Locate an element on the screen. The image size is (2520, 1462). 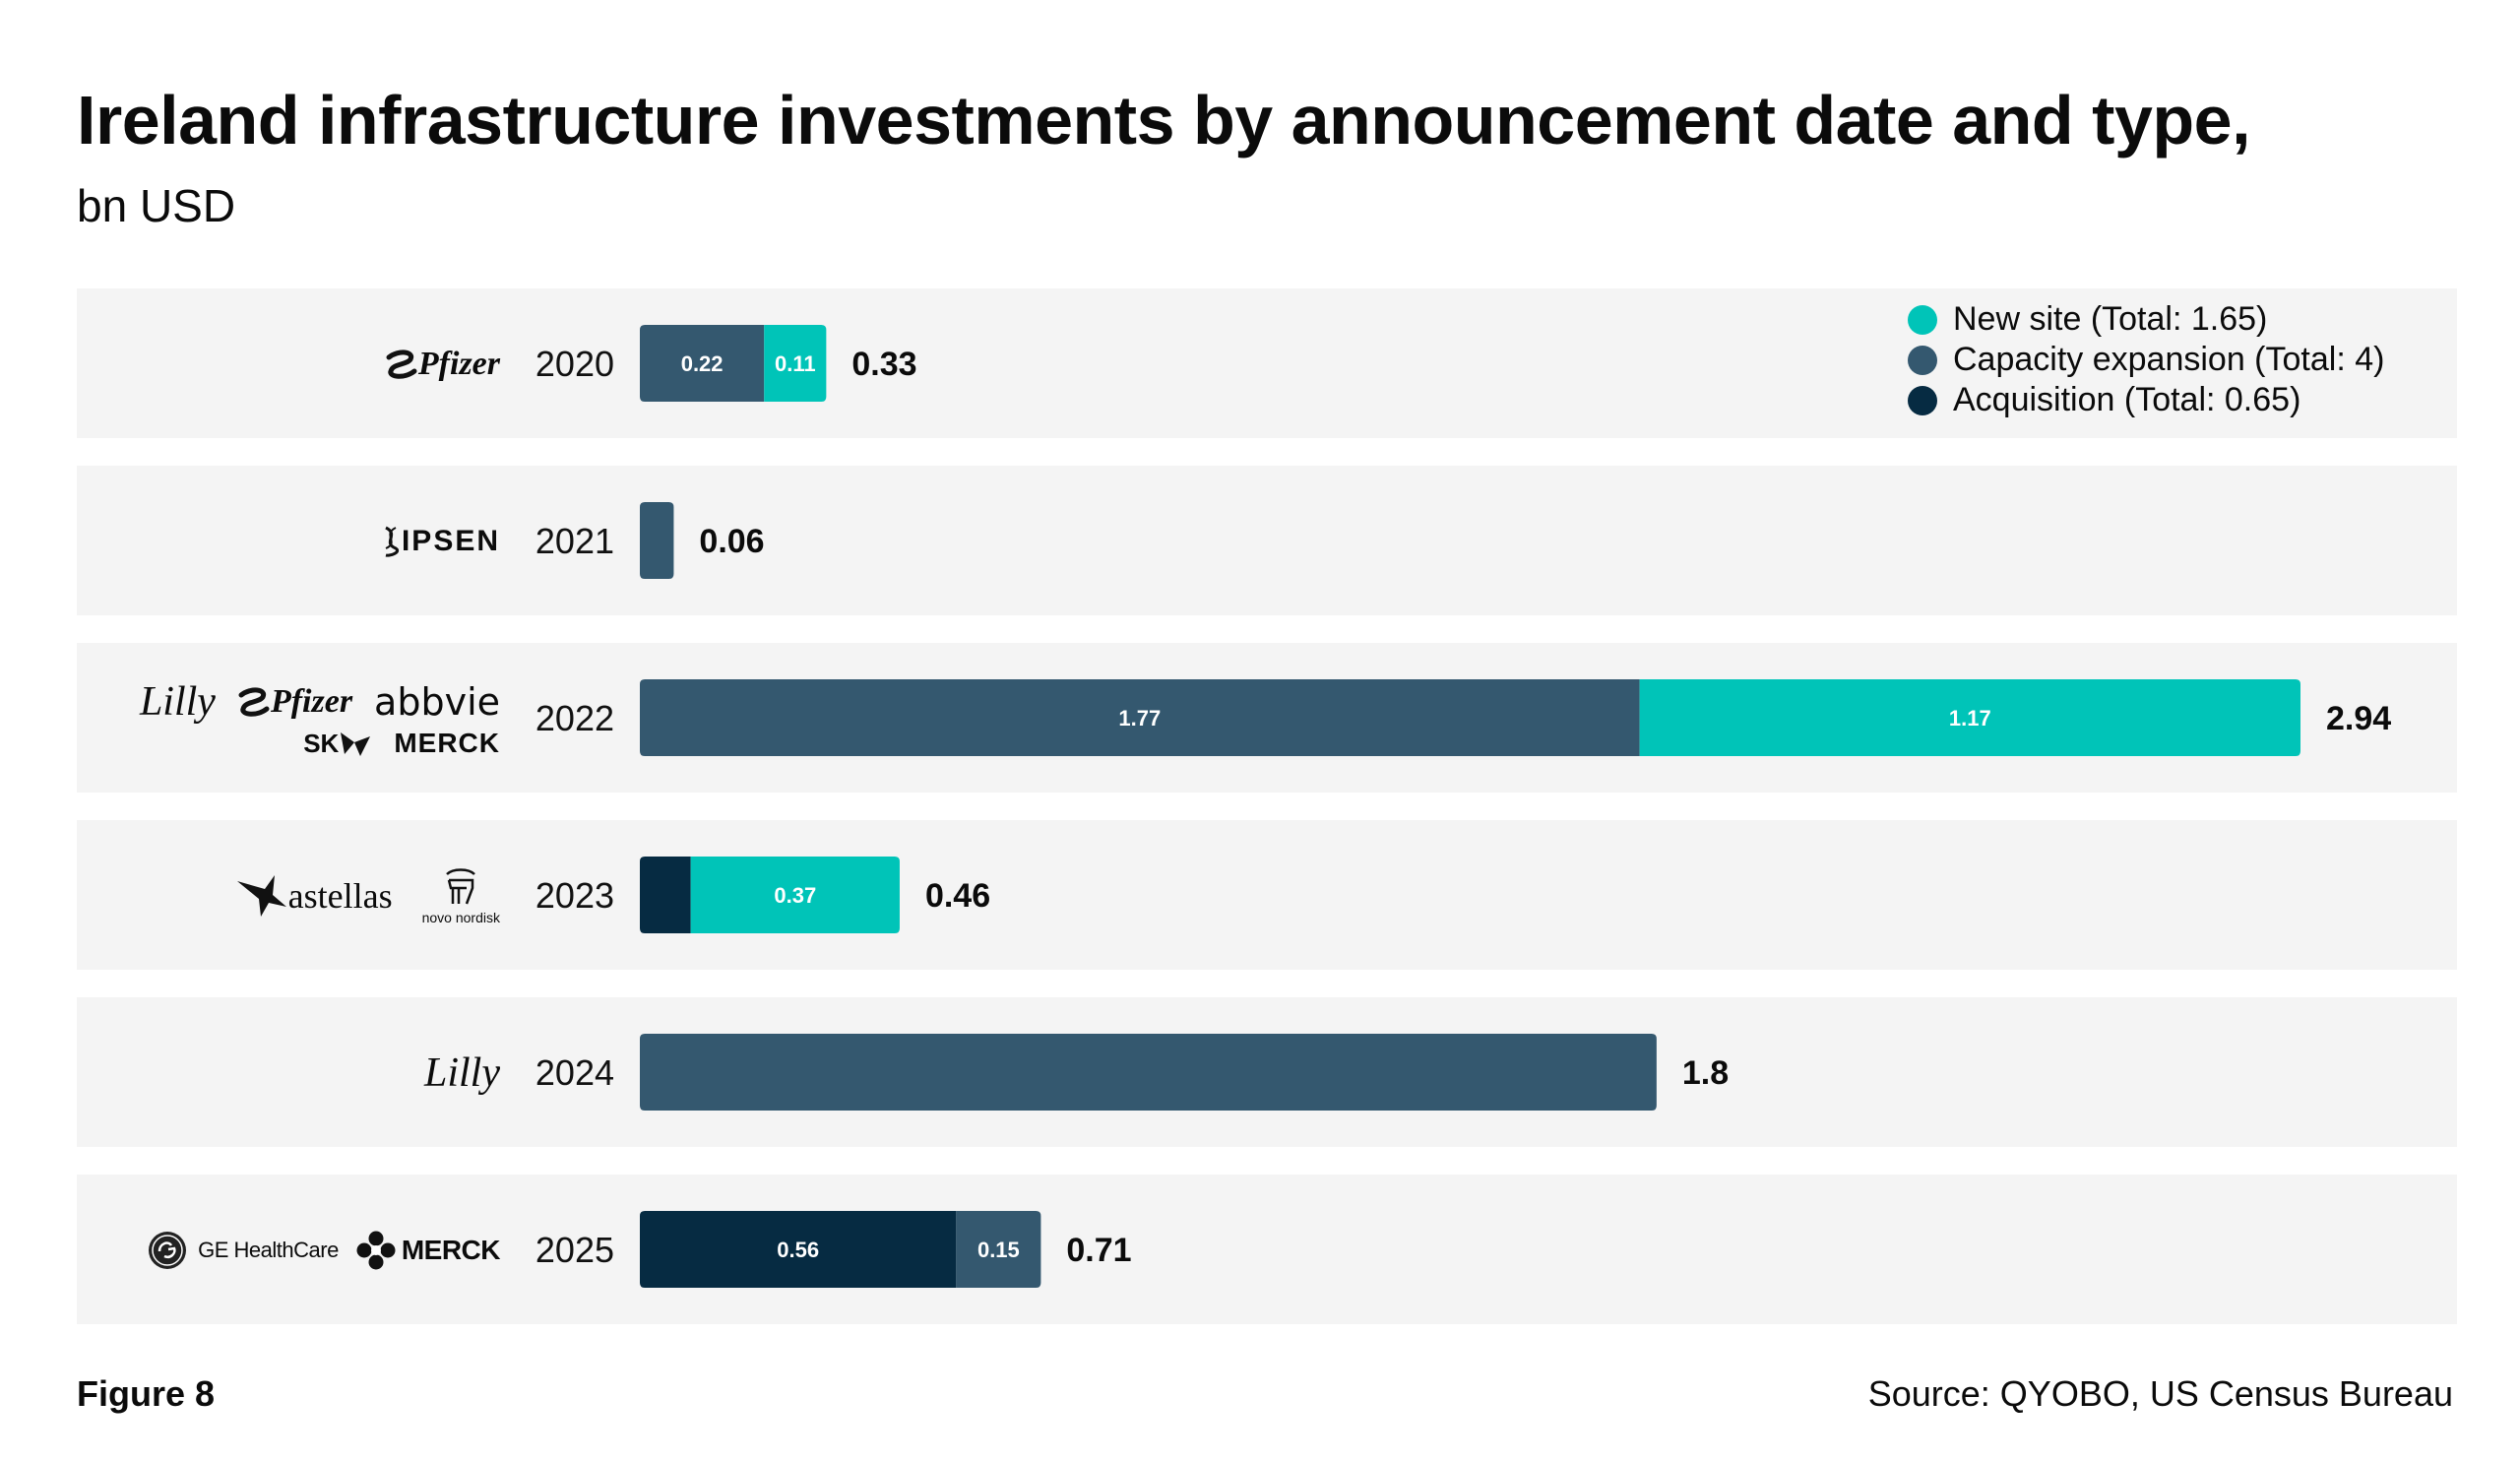
merck-logo: MERCK is located at coordinates (428, 1250).